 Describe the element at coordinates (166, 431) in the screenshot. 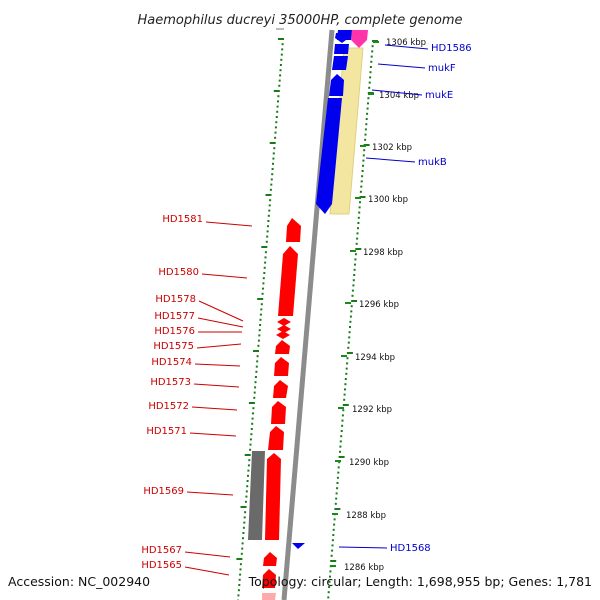

I see `gene-label-hd1571: HD1571` at that location.